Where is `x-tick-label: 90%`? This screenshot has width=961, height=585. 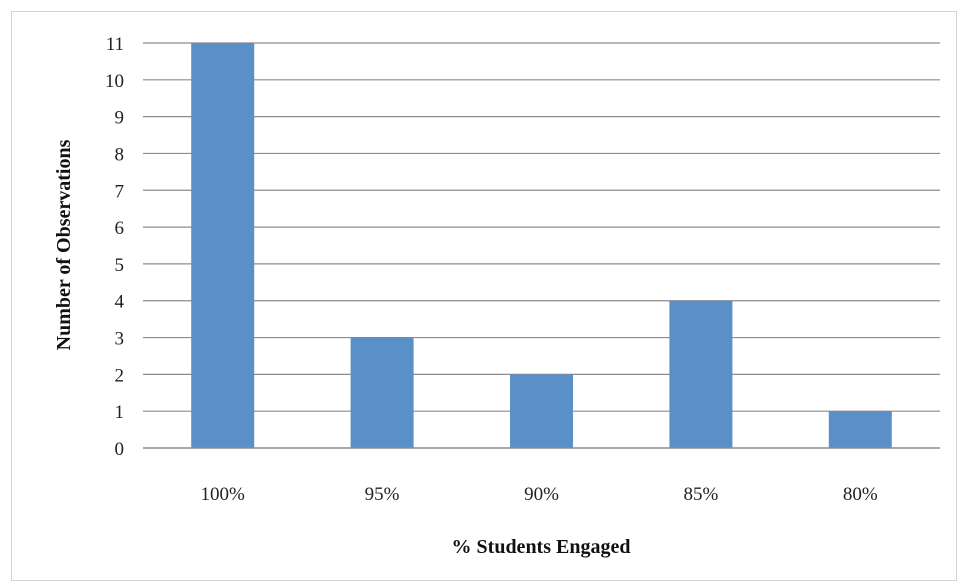 x-tick-label: 90% is located at coordinates (541, 494).